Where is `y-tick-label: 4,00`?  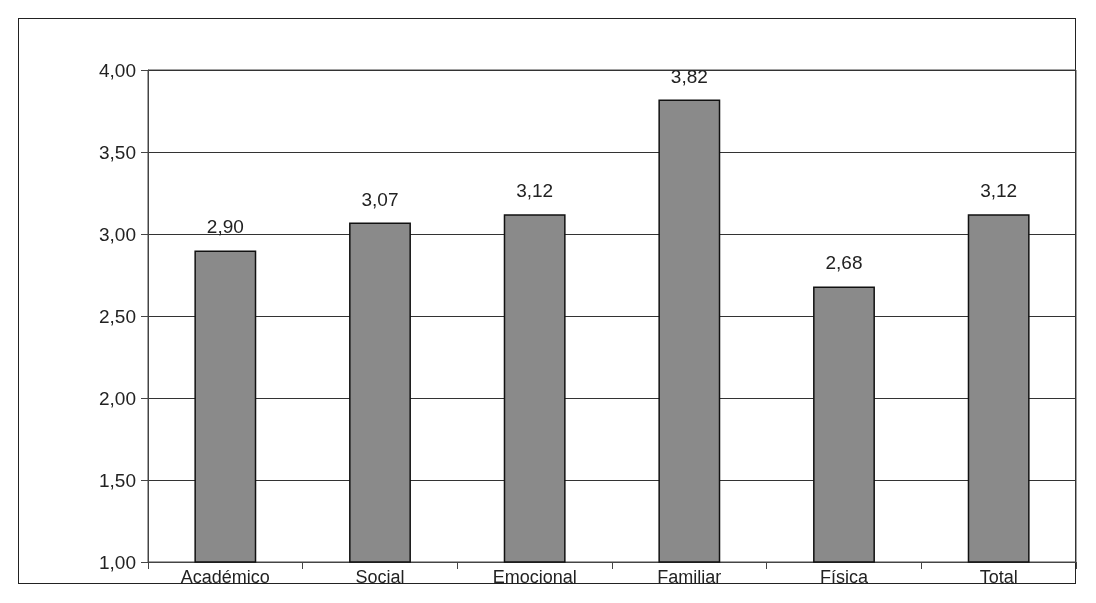
y-tick-label: 4,00 is located at coordinates (117, 70).